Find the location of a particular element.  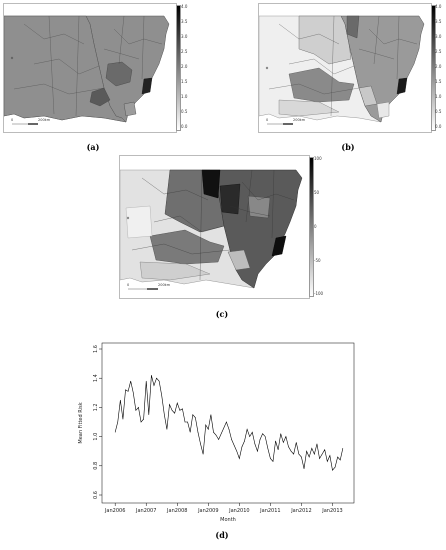

caption-d: (d) is located at coordinates (222, 535).